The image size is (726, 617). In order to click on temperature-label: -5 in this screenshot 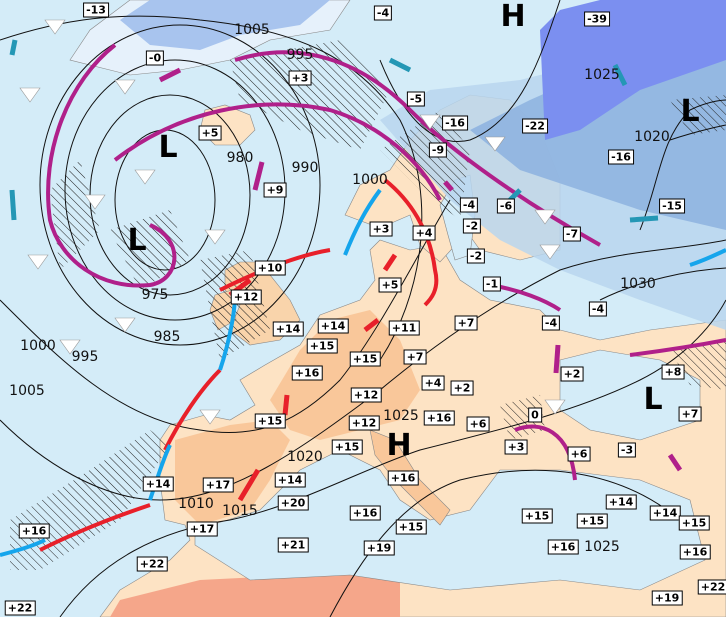, I will do `click(416, 99)`.